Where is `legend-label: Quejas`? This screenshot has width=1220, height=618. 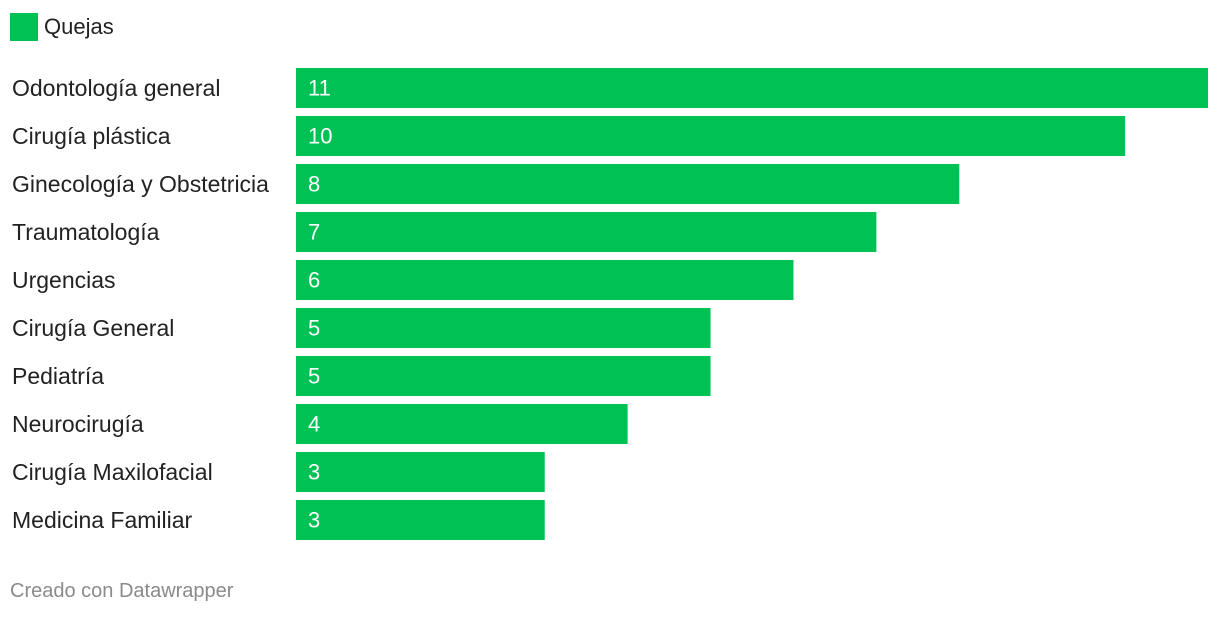 legend-label: Quejas is located at coordinates (79, 26).